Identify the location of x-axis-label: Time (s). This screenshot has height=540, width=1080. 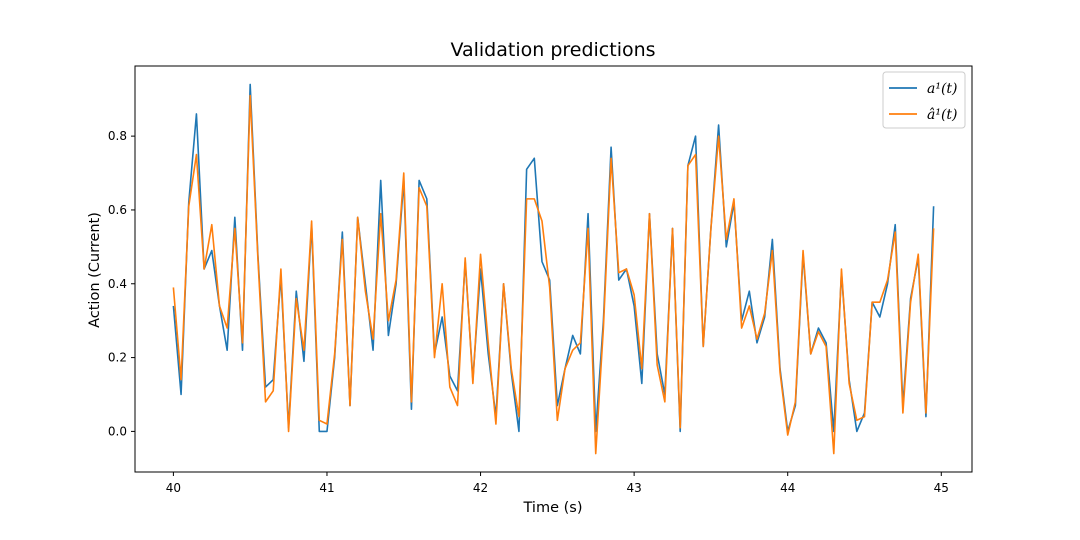
(553, 508).